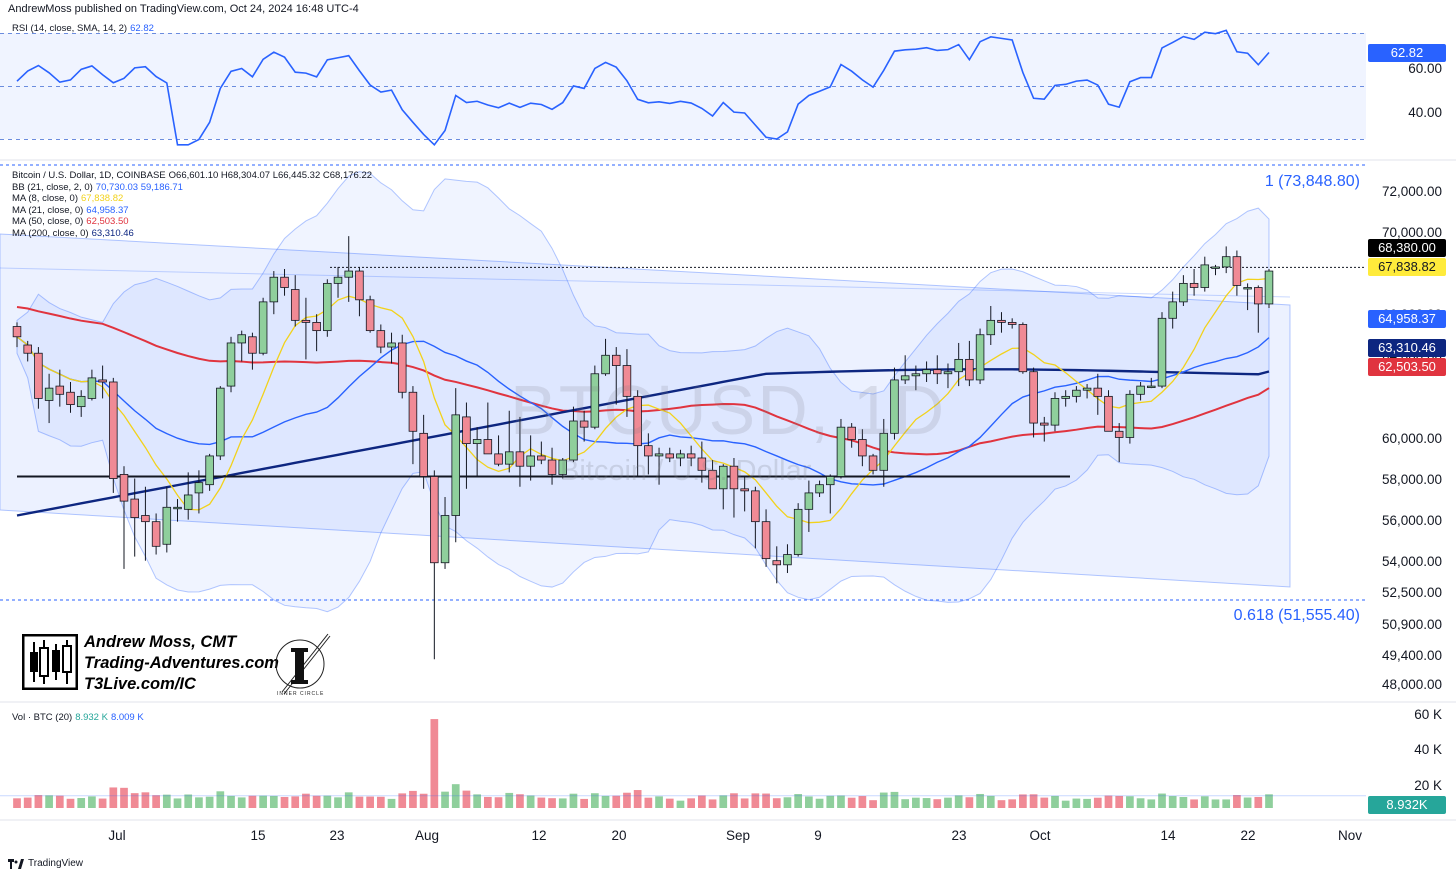 This screenshot has width=1456, height=875. I want to click on time-tick: 20, so click(619, 835).